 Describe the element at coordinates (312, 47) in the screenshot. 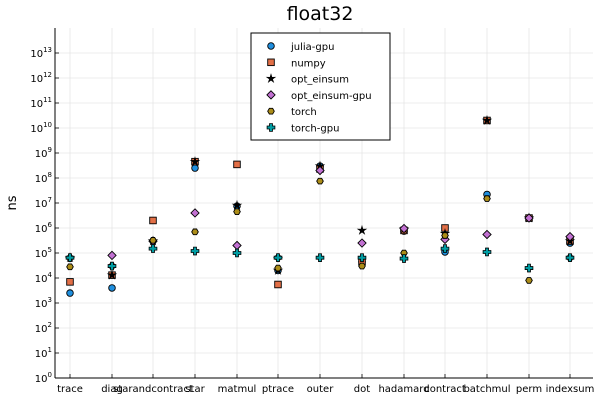

I see `legend-label: julia-gpu` at that location.